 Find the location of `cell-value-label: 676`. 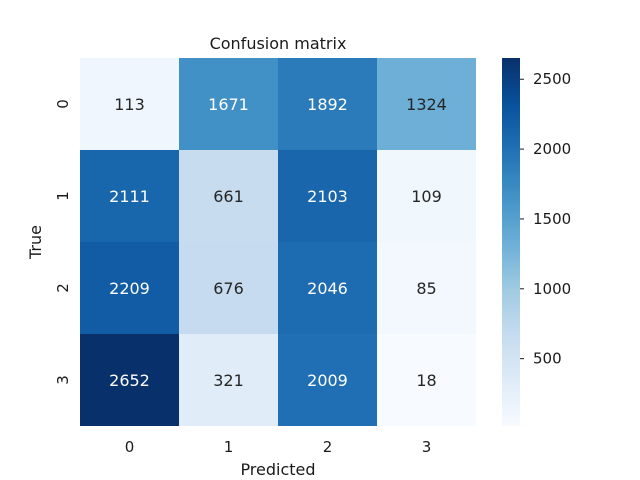

cell-value-label: 676 is located at coordinates (228, 288).